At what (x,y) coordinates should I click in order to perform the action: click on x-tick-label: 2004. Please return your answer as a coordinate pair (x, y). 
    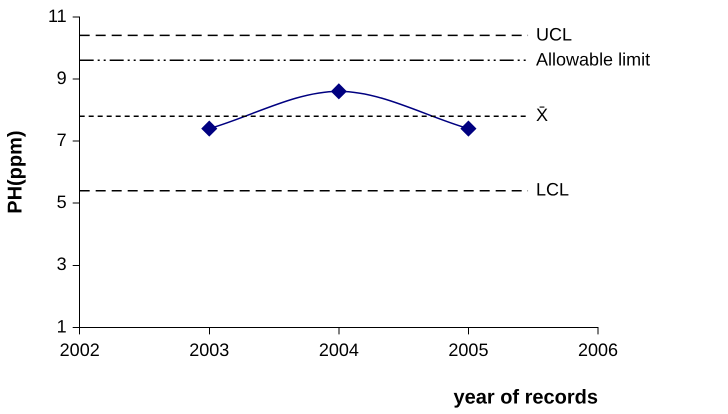
    Looking at the image, I should click on (338, 350).